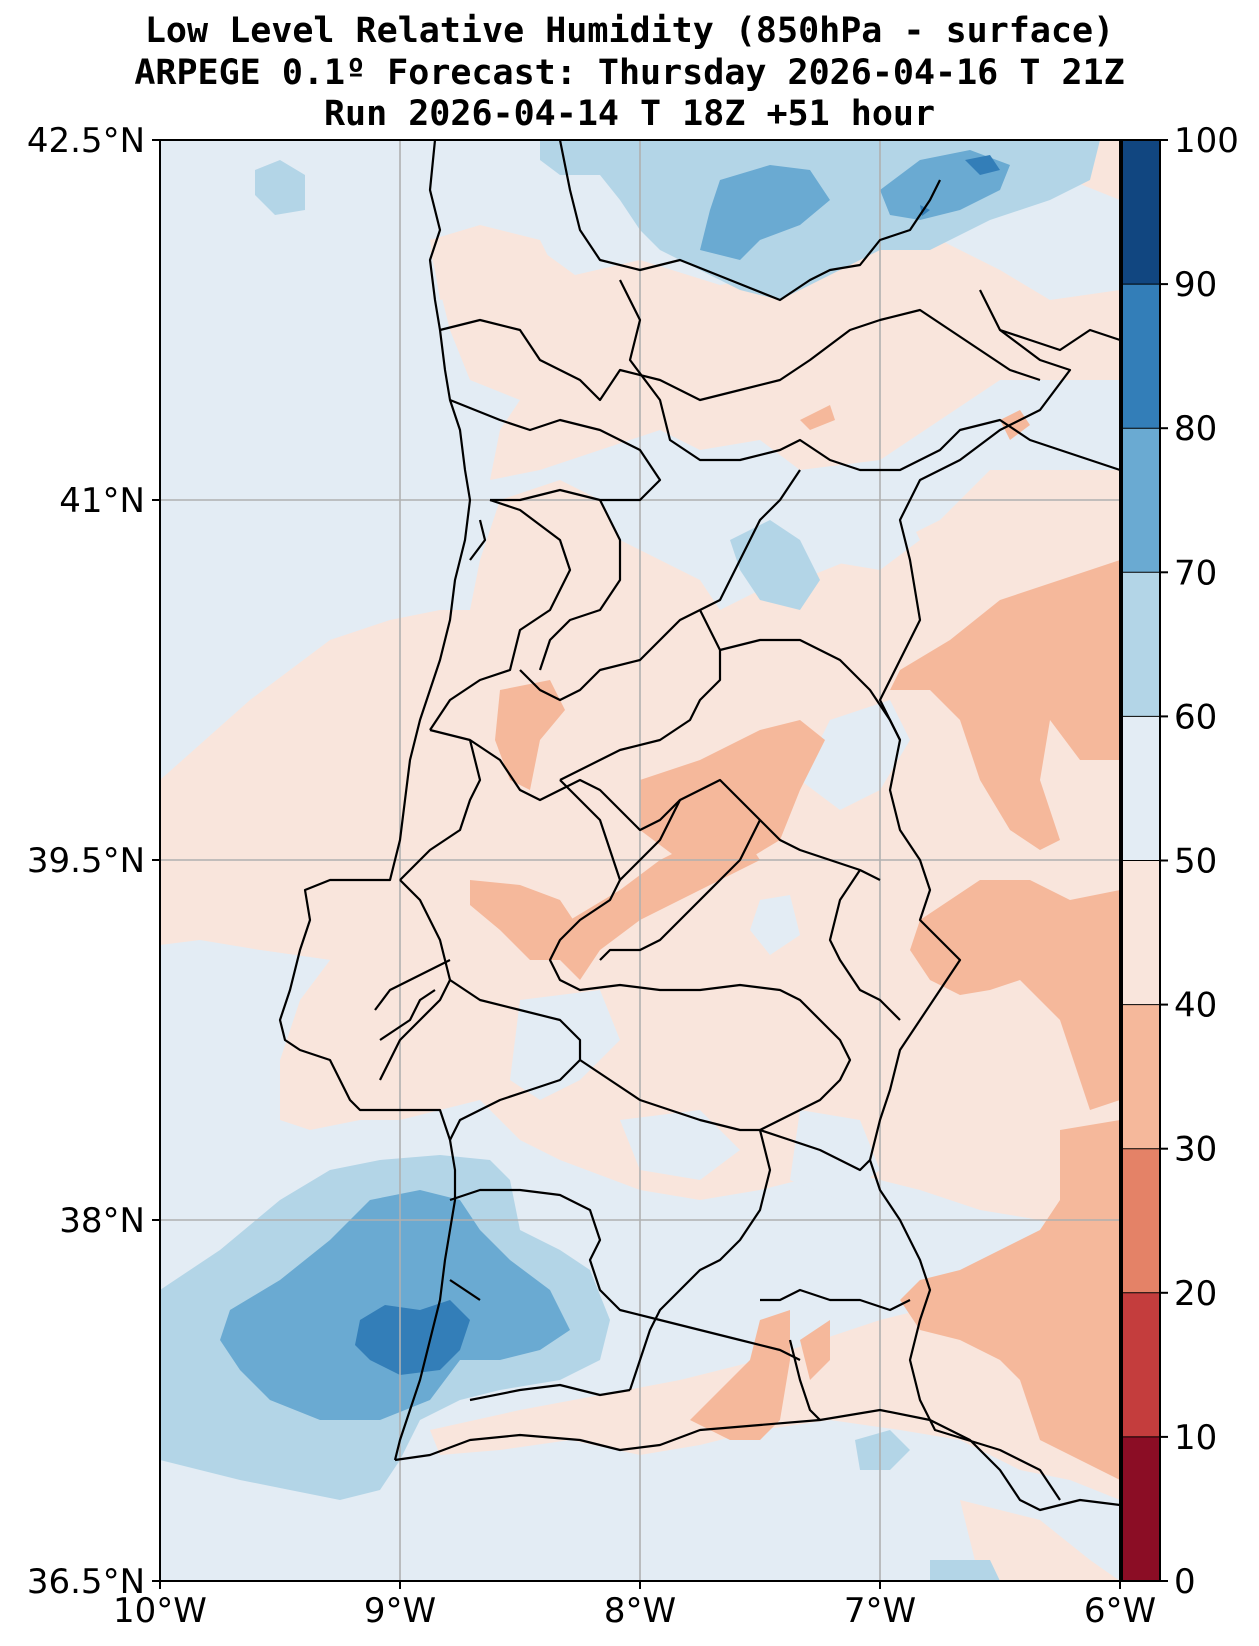 This screenshot has width=1259, height=1646. I want to click on lon-label: 6°W, so click(1120, 1611).